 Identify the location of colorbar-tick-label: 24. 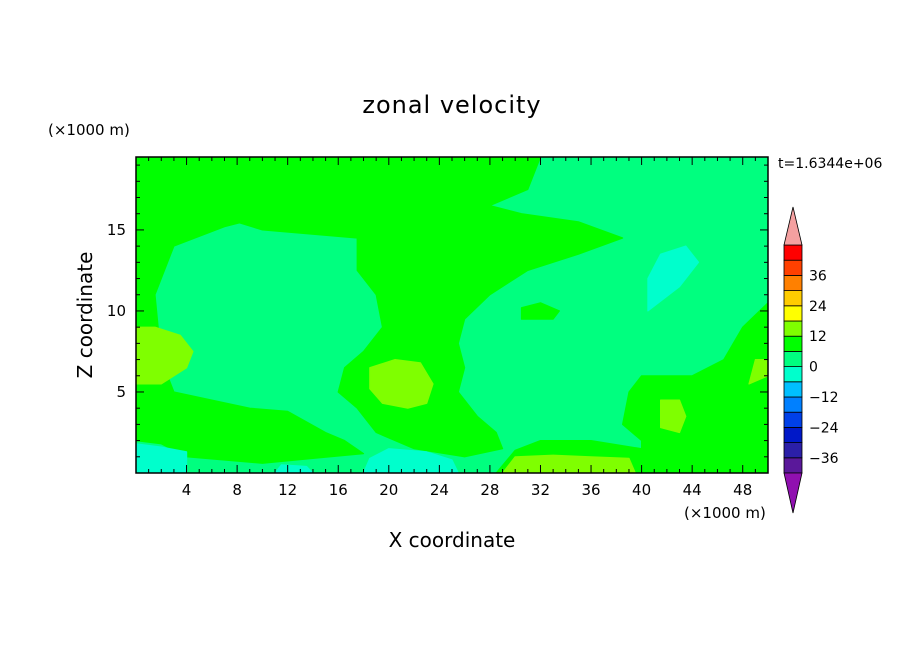
(818, 307).